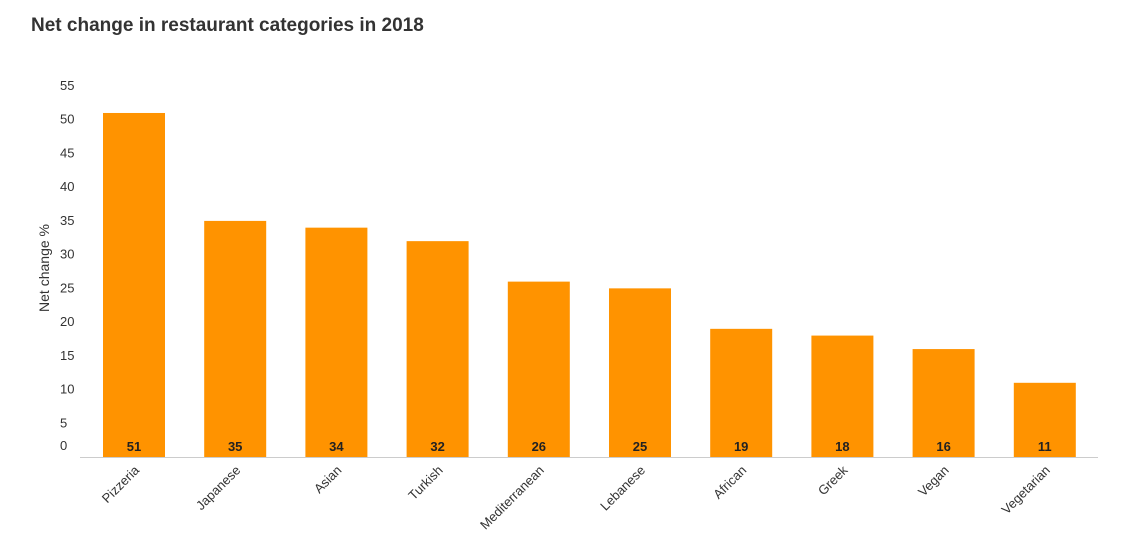  I want to click on x-tick-label-vegetarian: Vegetarian, so click(1025, 490).